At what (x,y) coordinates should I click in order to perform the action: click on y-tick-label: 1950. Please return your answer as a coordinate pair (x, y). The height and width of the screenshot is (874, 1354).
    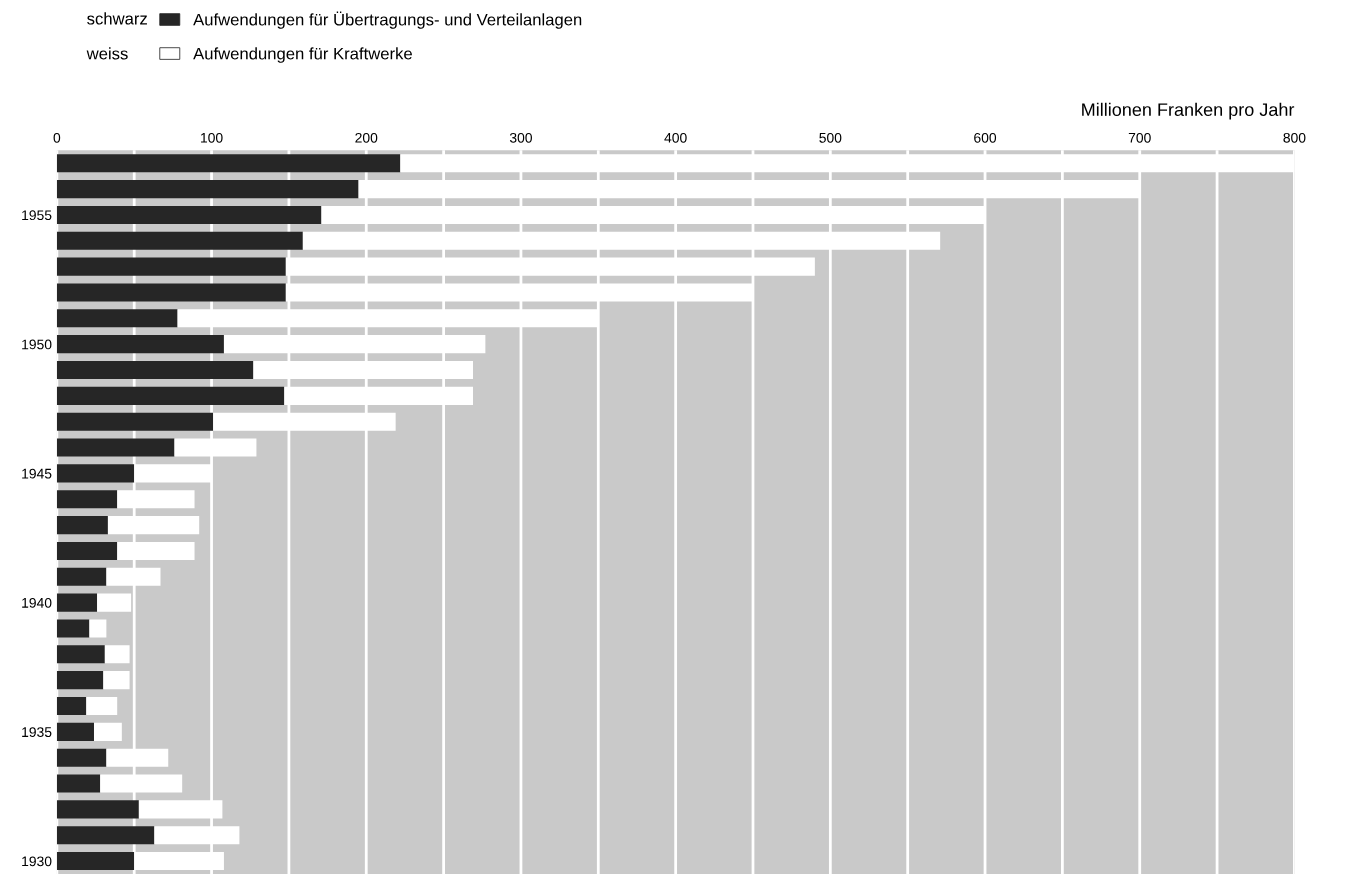
    Looking at the image, I should click on (37, 344).